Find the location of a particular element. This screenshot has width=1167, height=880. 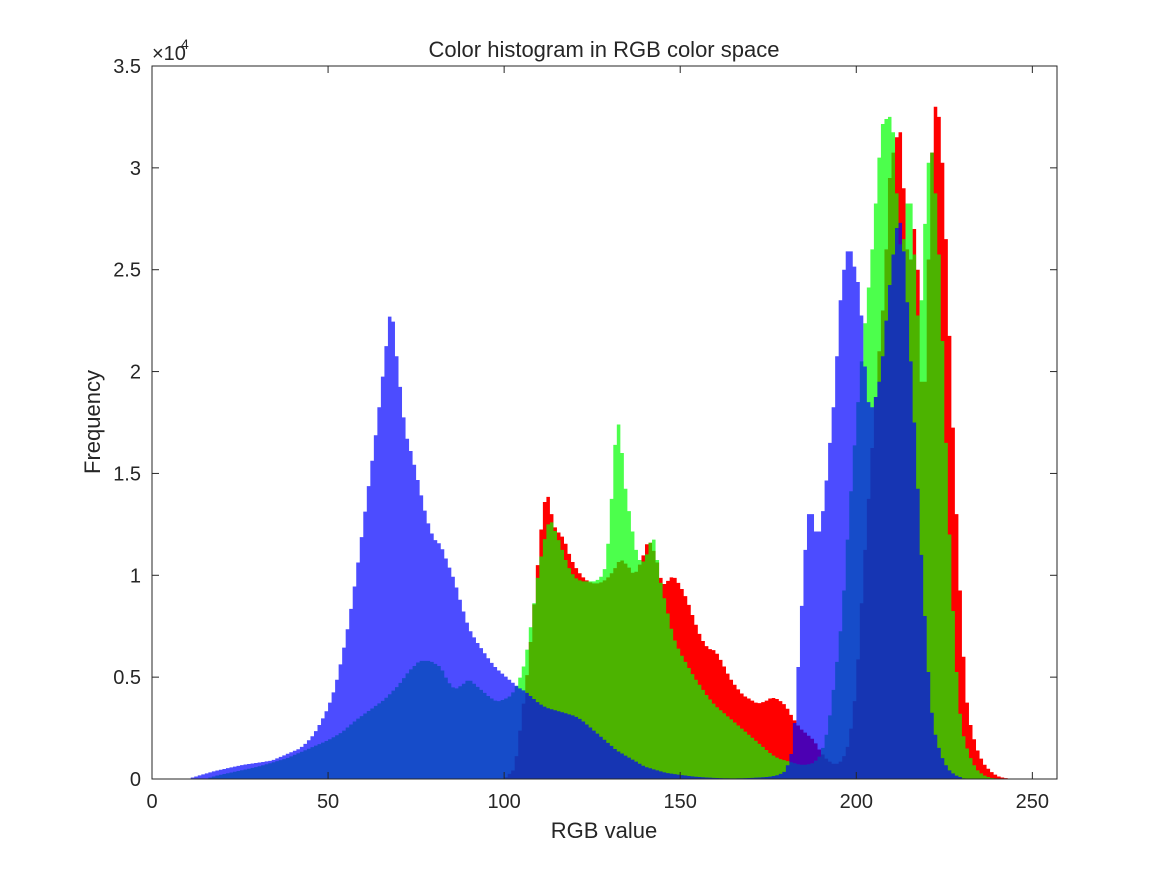

y-tick-label: 1 is located at coordinates (135, 576).